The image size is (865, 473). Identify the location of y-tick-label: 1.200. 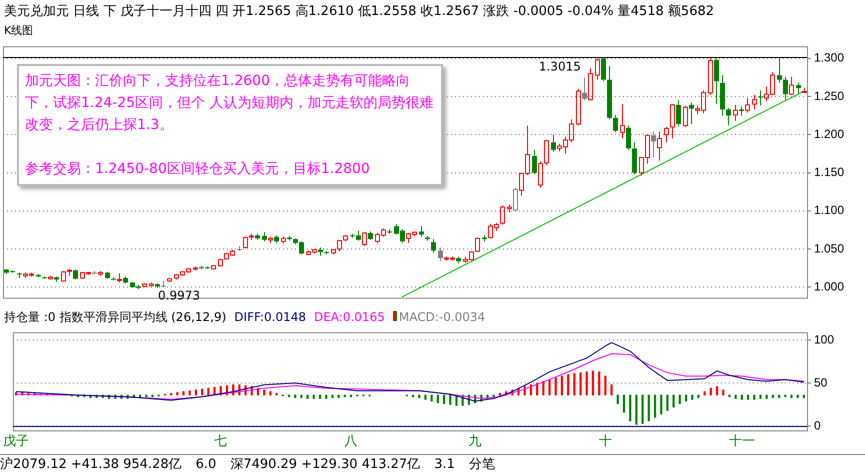
(829, 133).